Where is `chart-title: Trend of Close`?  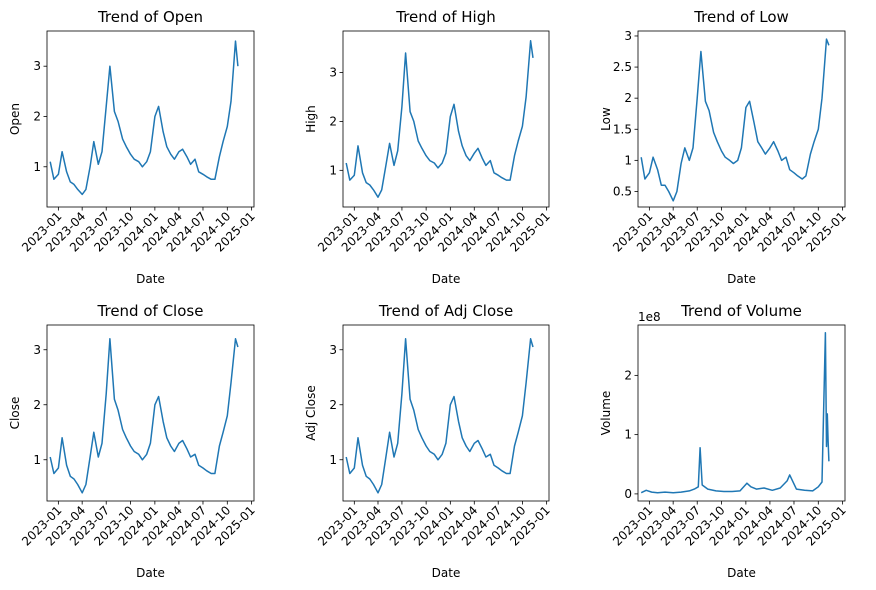 chart-title: Trend of Close is located at coordinates (150, 311).